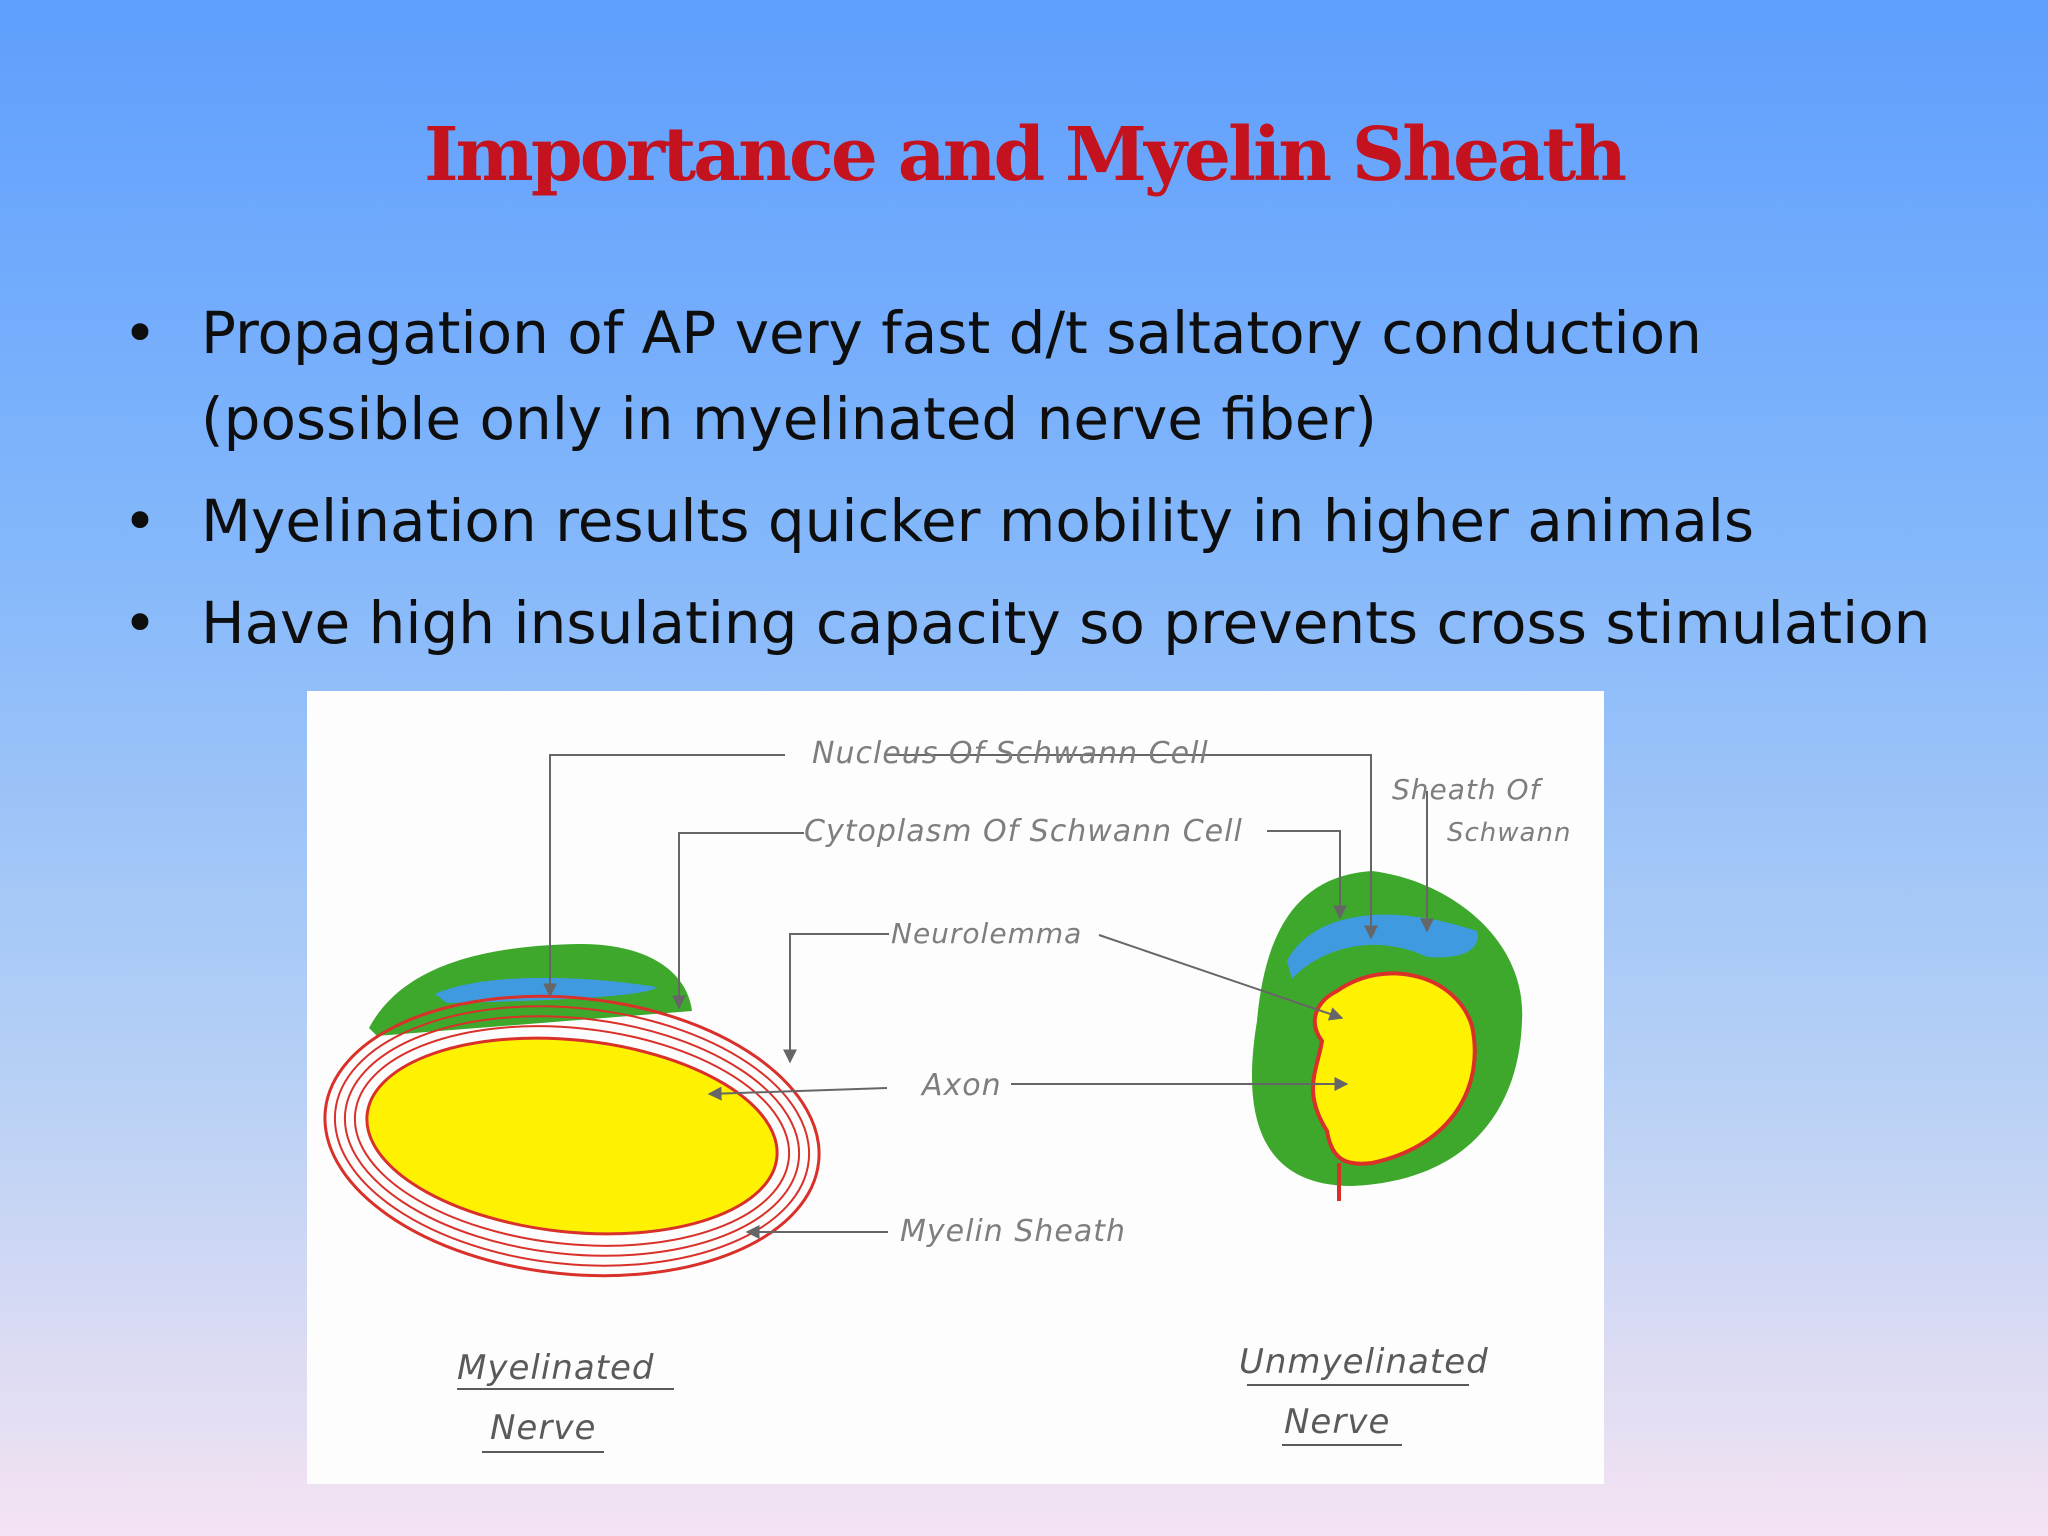 This screenshot has width=2048, height=1536. Describe the element at coordinates (1337, 1422) in the screenshot. I see `caption-unmyelinated-line2: Nerve` at that location.